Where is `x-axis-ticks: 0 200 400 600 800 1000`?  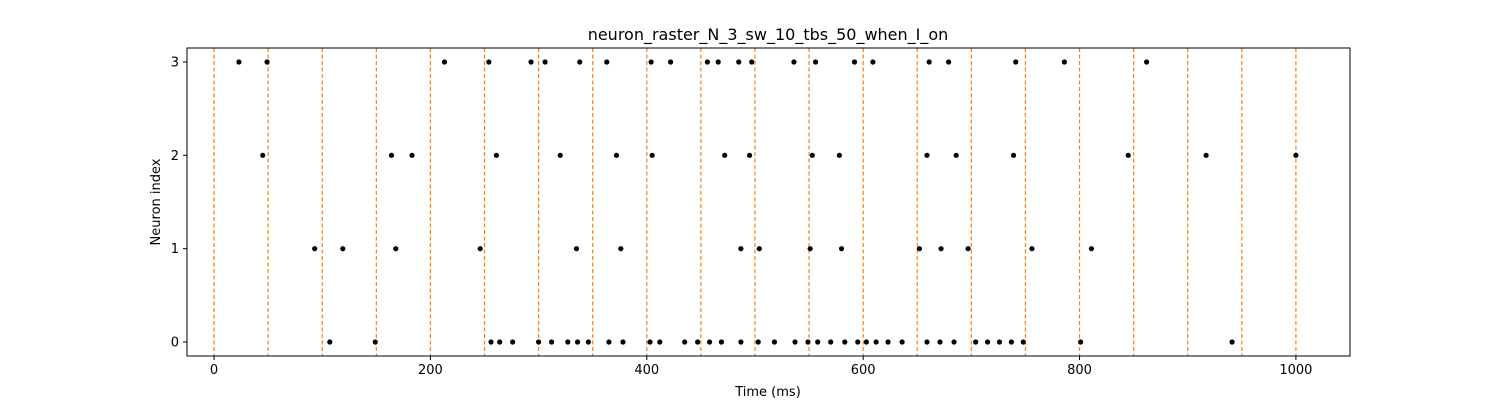
x-axis-ticks: 0 200 400 600 800 1000 is located at coordinates (761, 367).